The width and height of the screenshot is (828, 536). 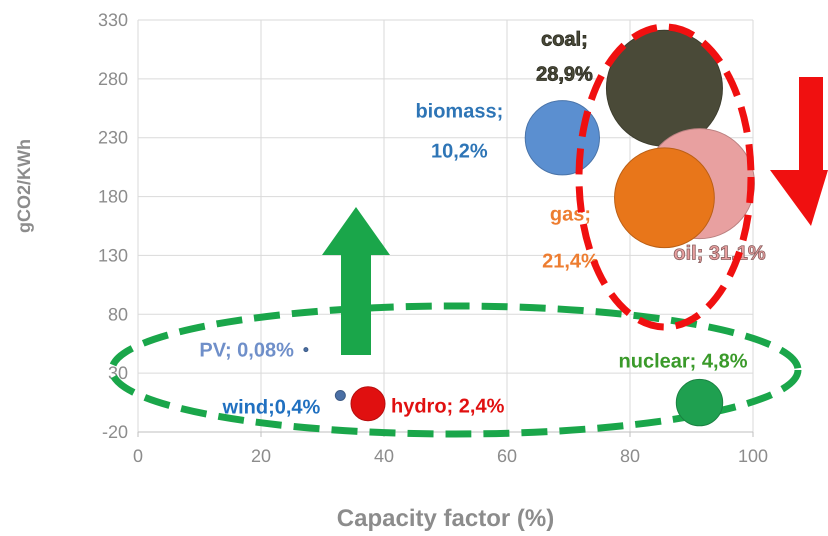 What do you see at coordinates (630, 456) in the screenshot?
I see `x-tick-label: 80` at bounding box center [630, 456].